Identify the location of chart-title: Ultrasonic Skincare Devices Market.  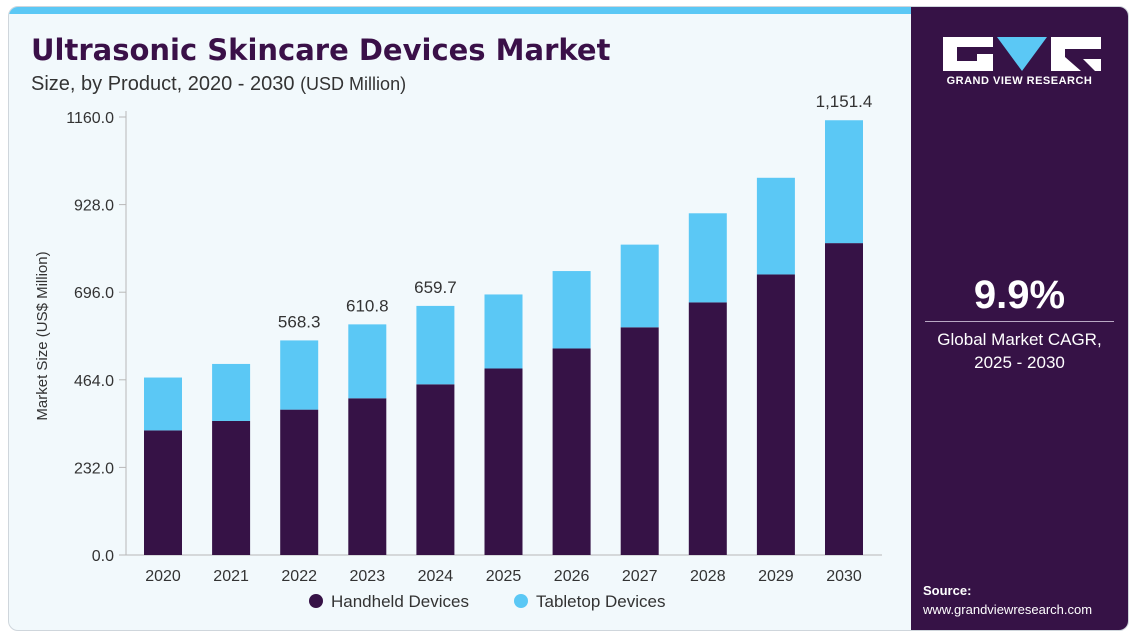
(321, 50).